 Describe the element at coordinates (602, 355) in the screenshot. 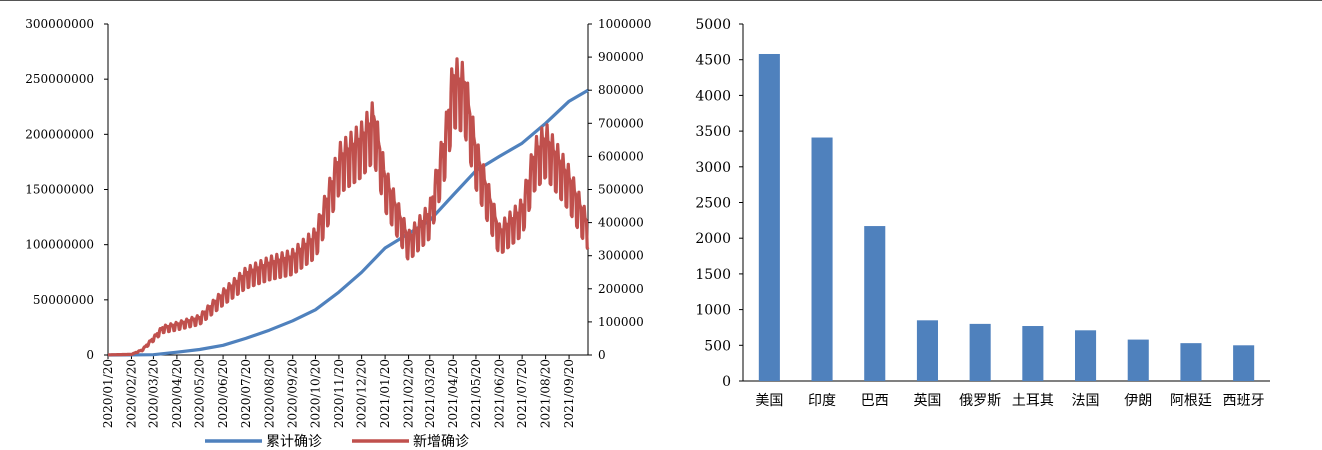

I see `right-y-tick-label: 0` at that location.